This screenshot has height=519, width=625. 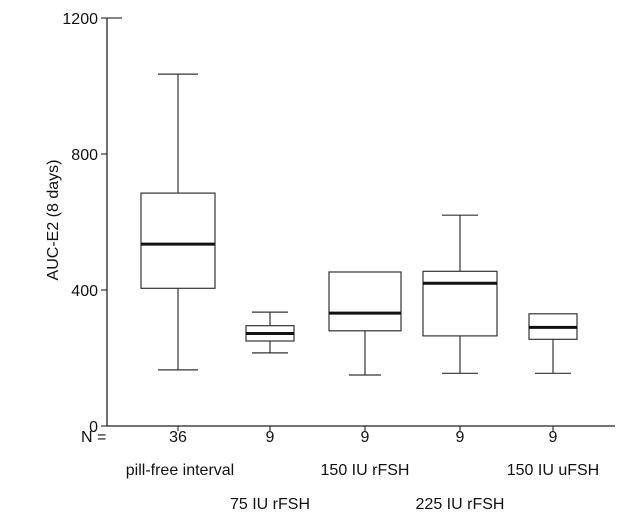 What do you see at coordinates (84, 291) in the screenshot?
I see `y-tick-label: 400` at bounding box center [84, 291].